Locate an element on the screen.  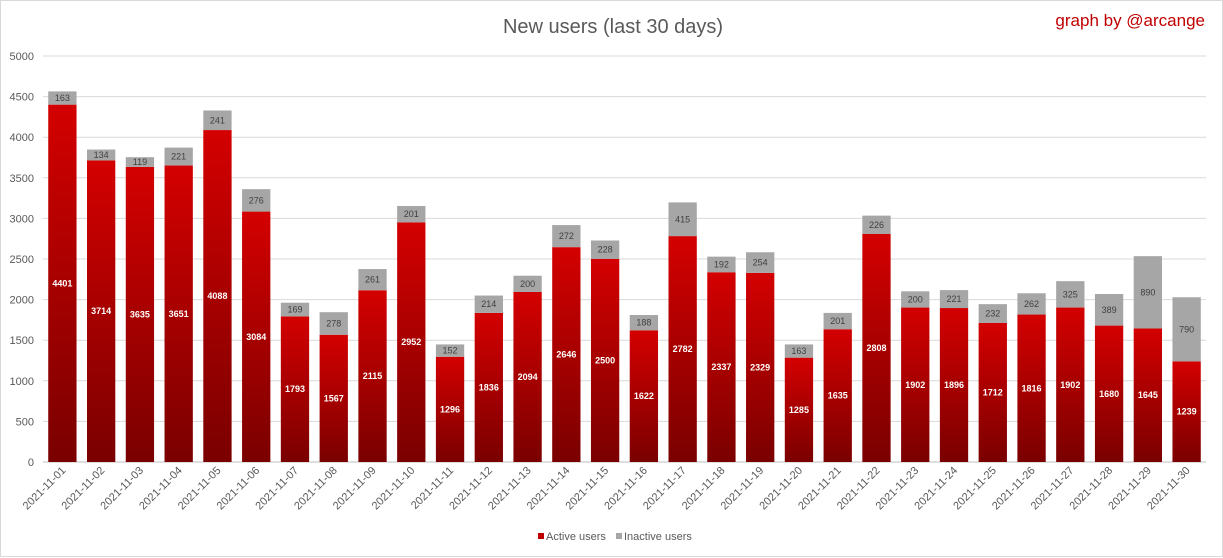
active-value-label: 3714 is located at coordinates (101, 311).